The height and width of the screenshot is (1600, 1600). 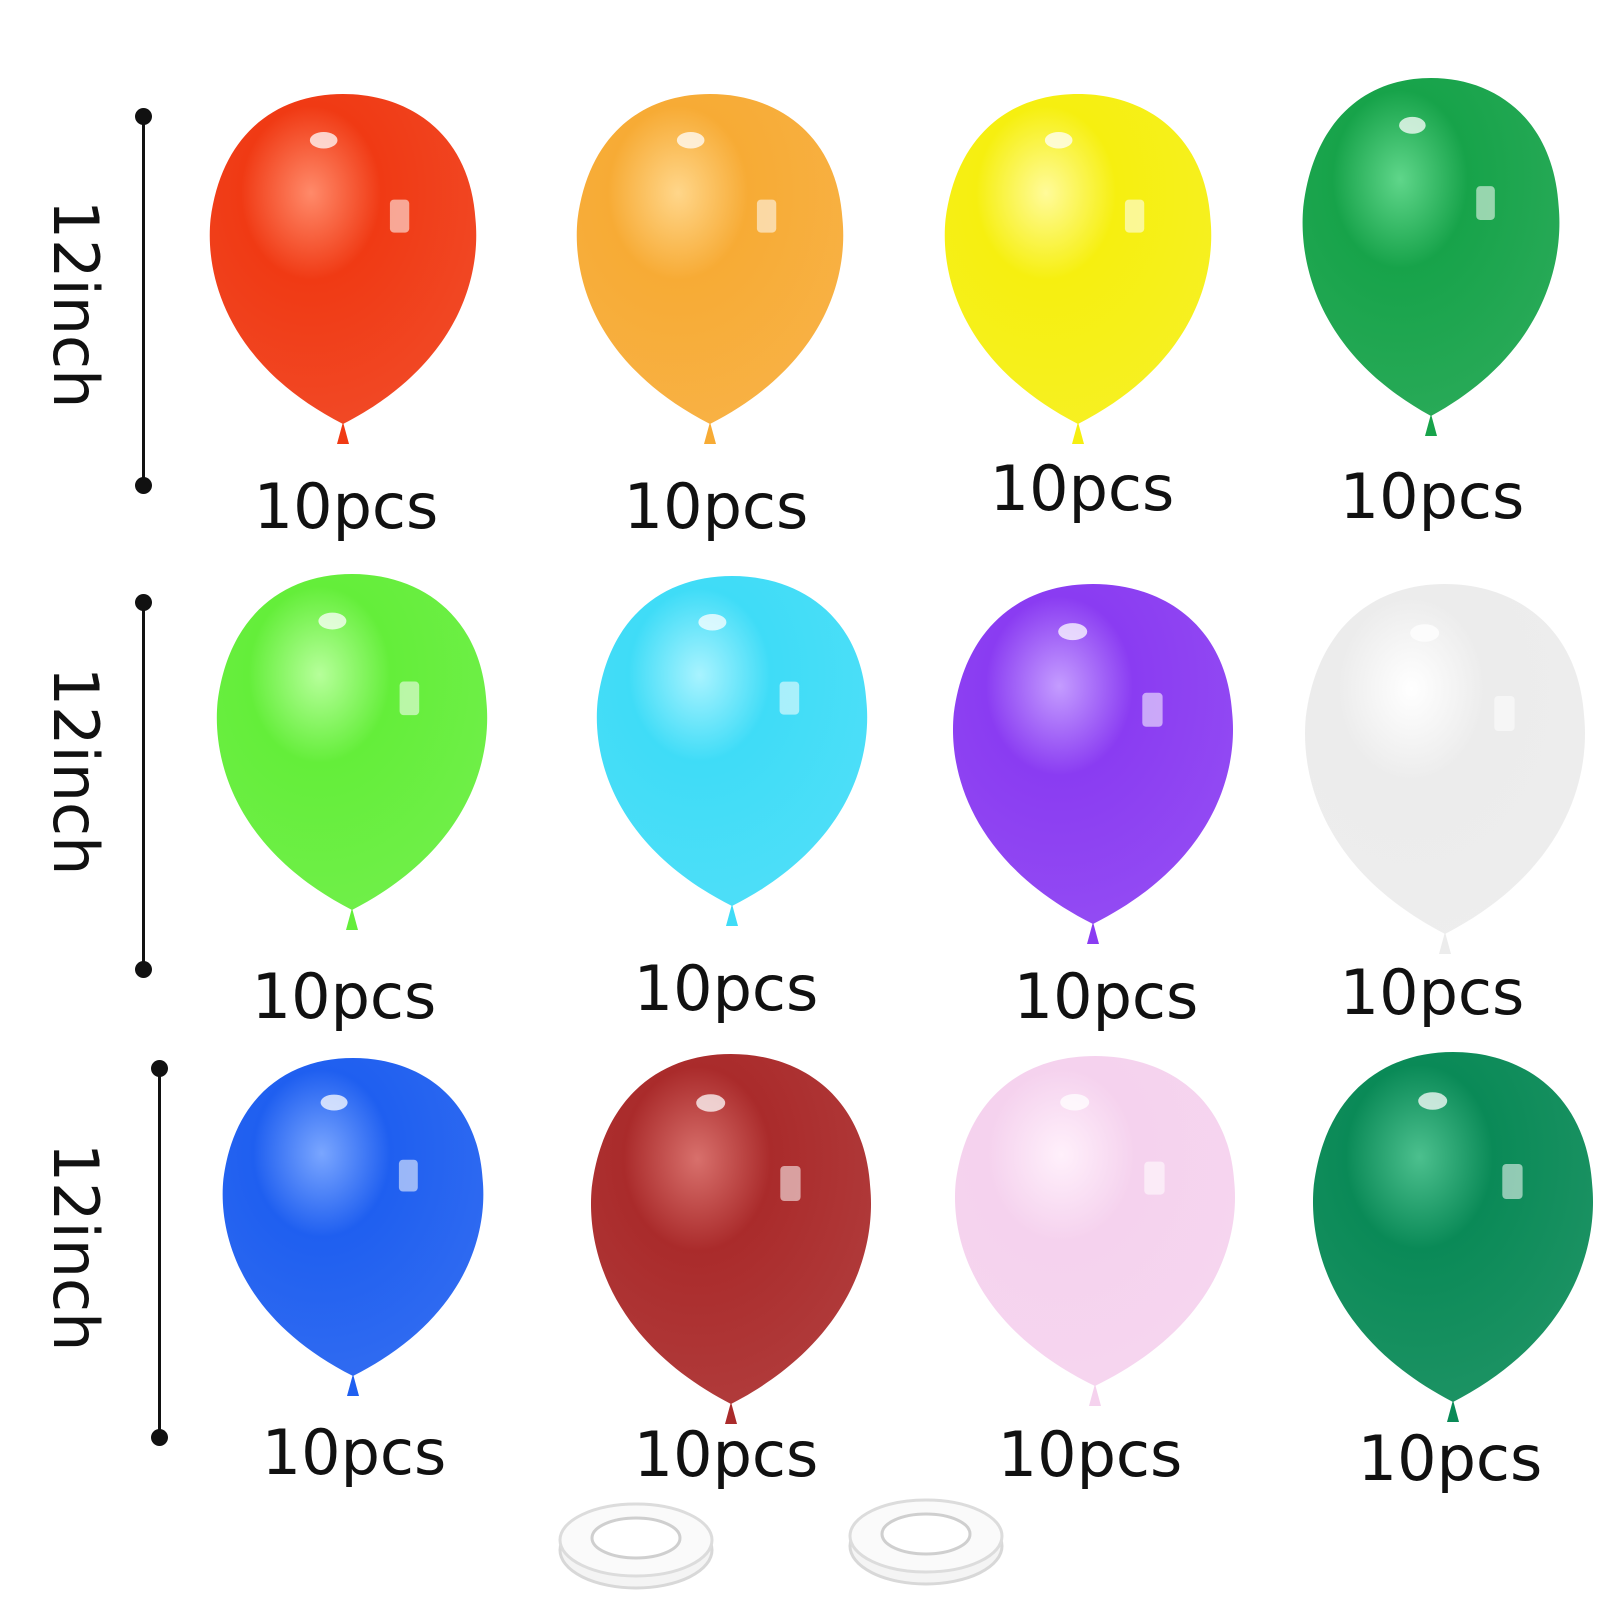 I want to click on balloon-green, so click(x=1431, y=258).